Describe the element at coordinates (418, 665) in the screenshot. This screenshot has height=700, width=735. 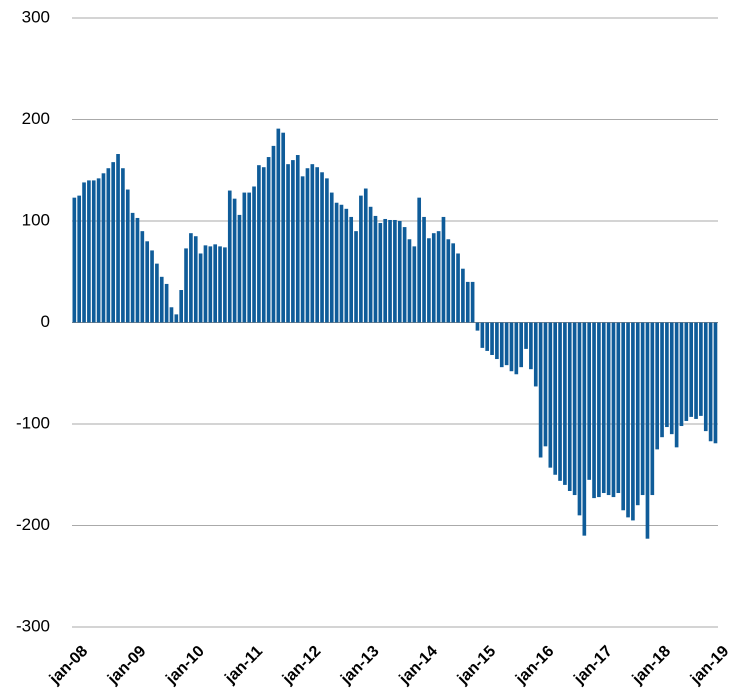
I see `x-tick-label: jan-14` at that location.